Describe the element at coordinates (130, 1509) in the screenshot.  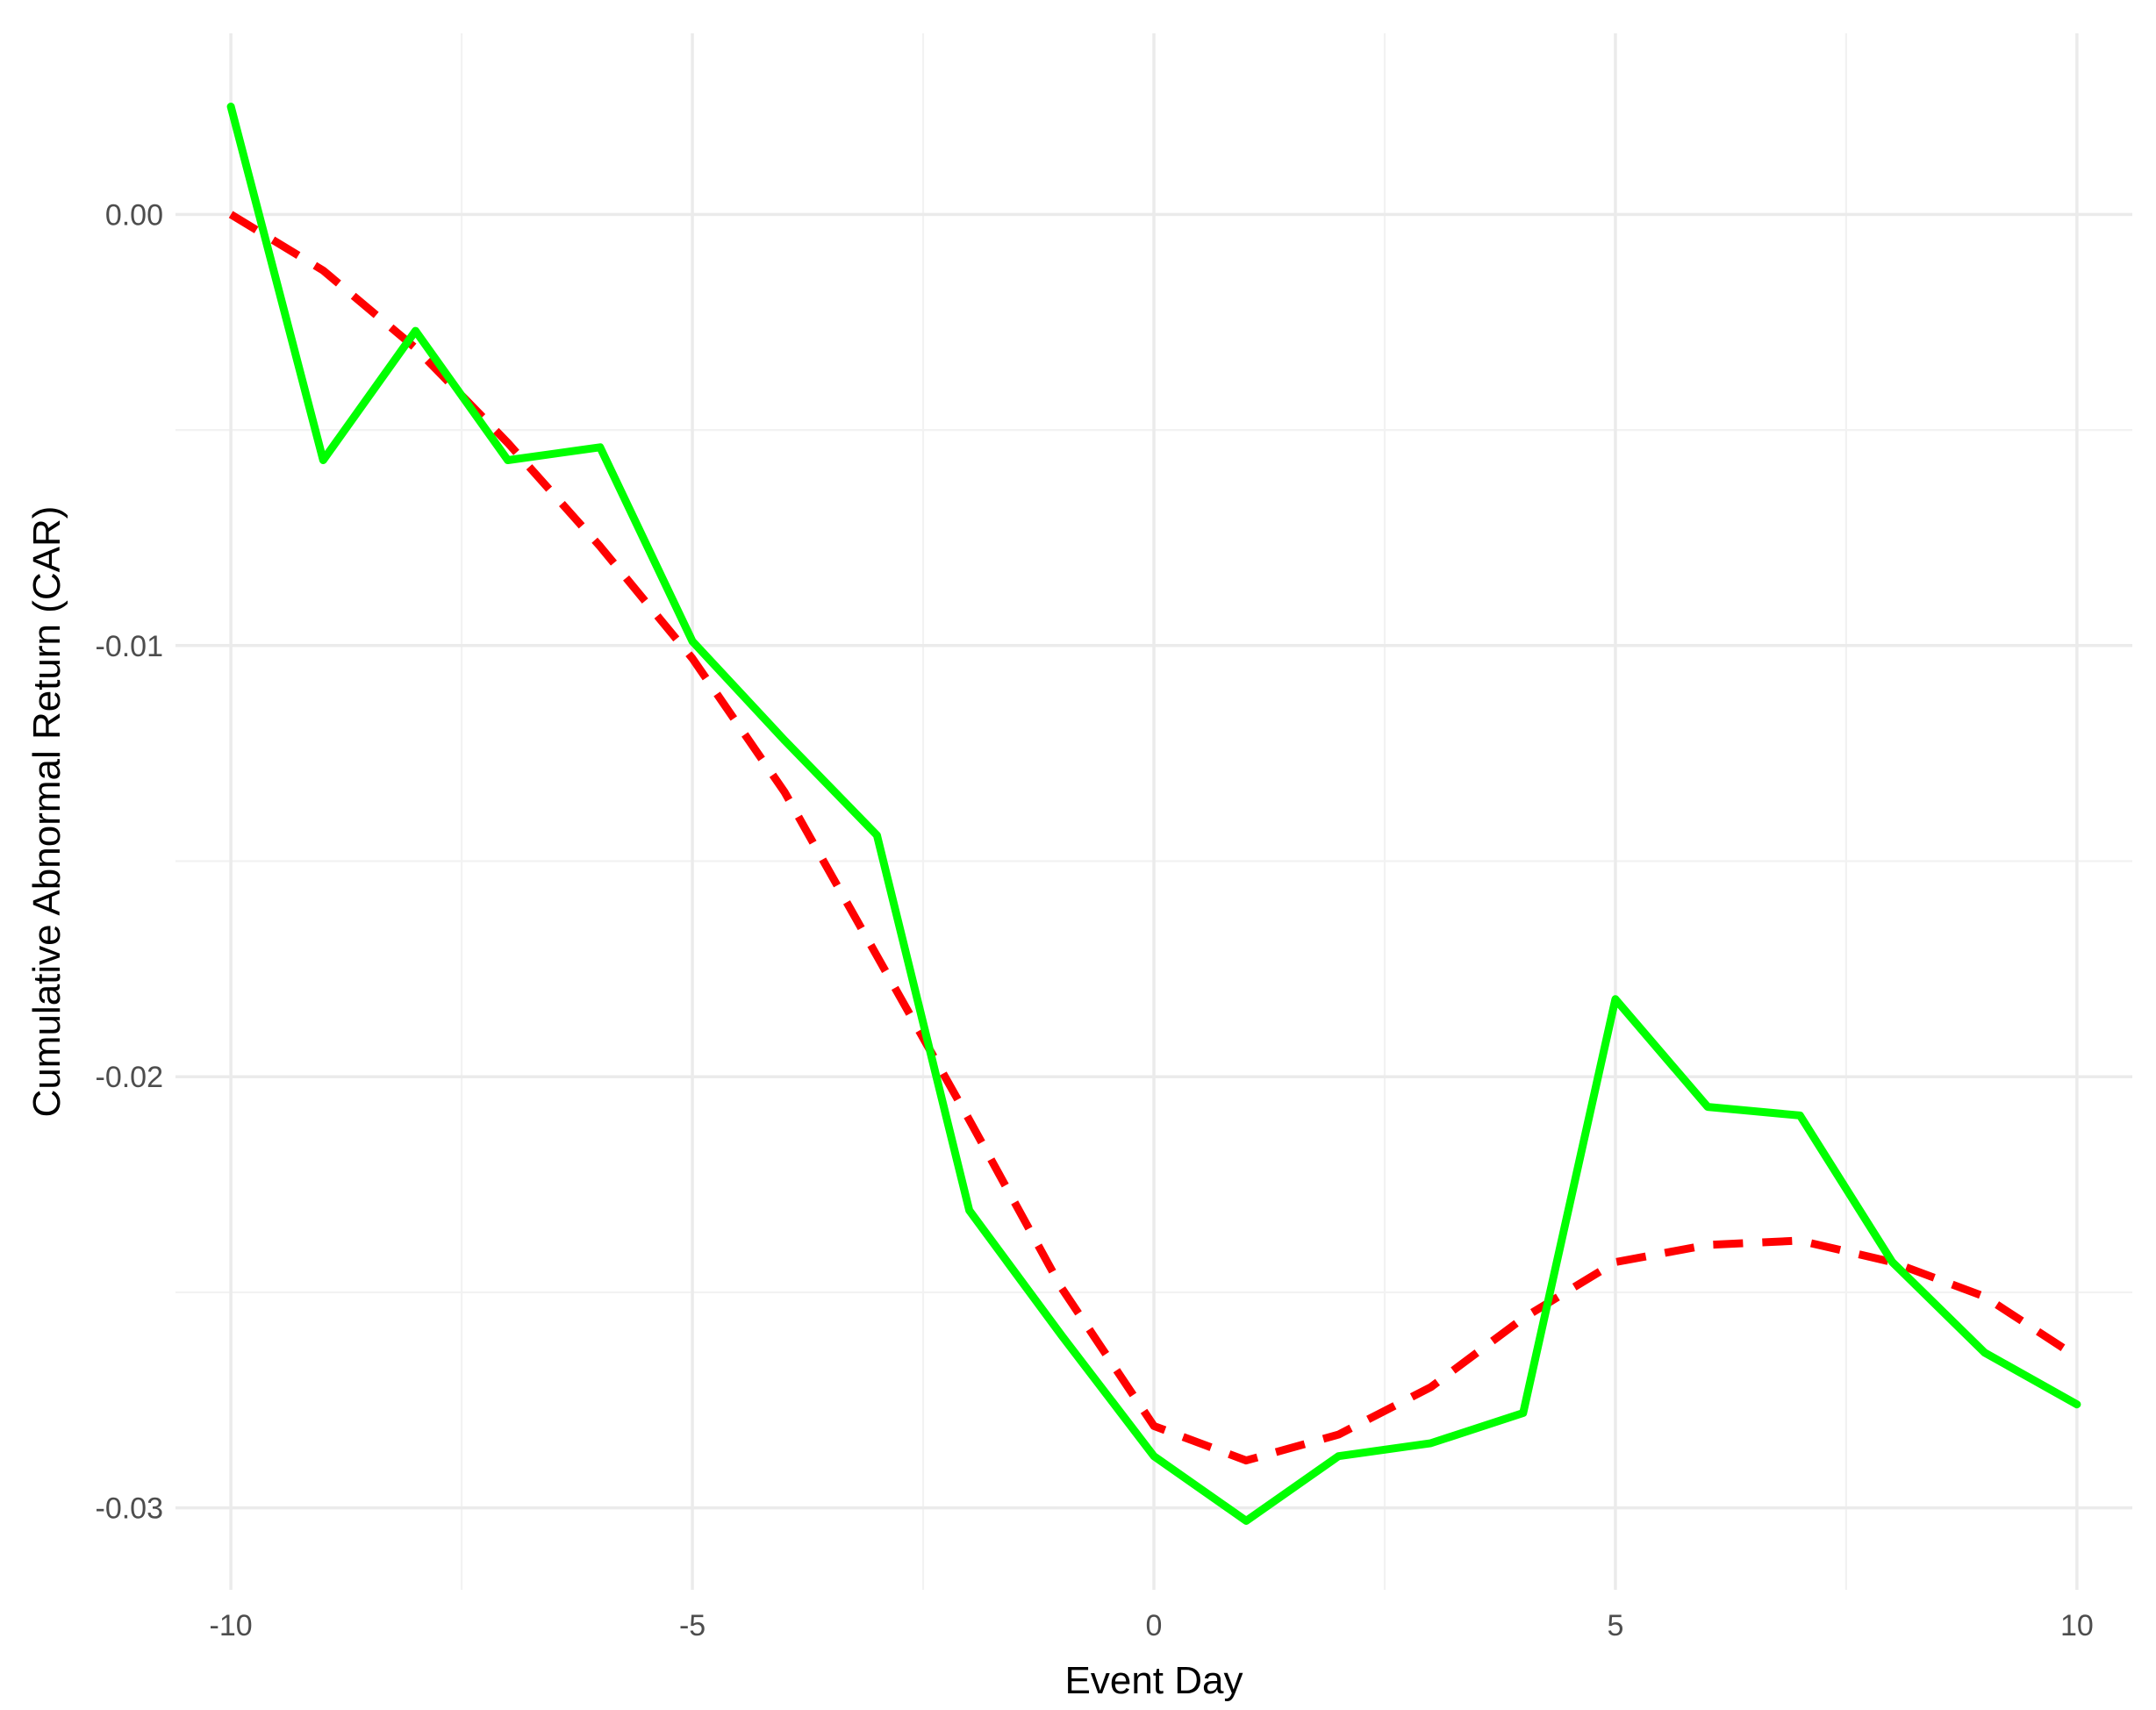
I see `y-tick-label: -0.03` at that location.